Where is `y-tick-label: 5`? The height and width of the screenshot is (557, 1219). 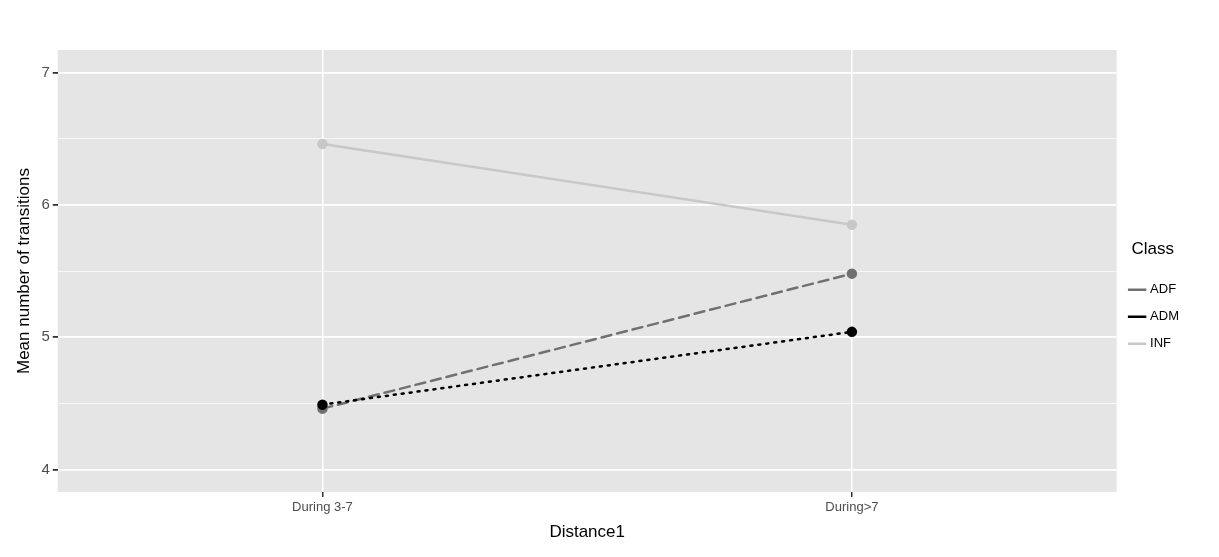 y-tick-label: 5 is located at coordinates (45, 336).